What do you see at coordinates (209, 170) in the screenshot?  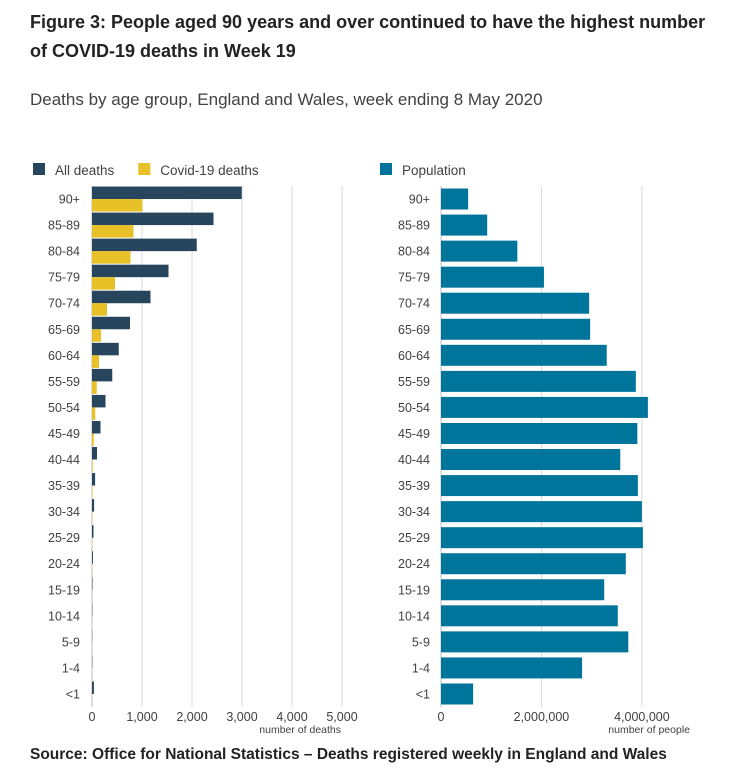 I see `legend-label: Covid-19 deaths` at bounding box center [209, 170].